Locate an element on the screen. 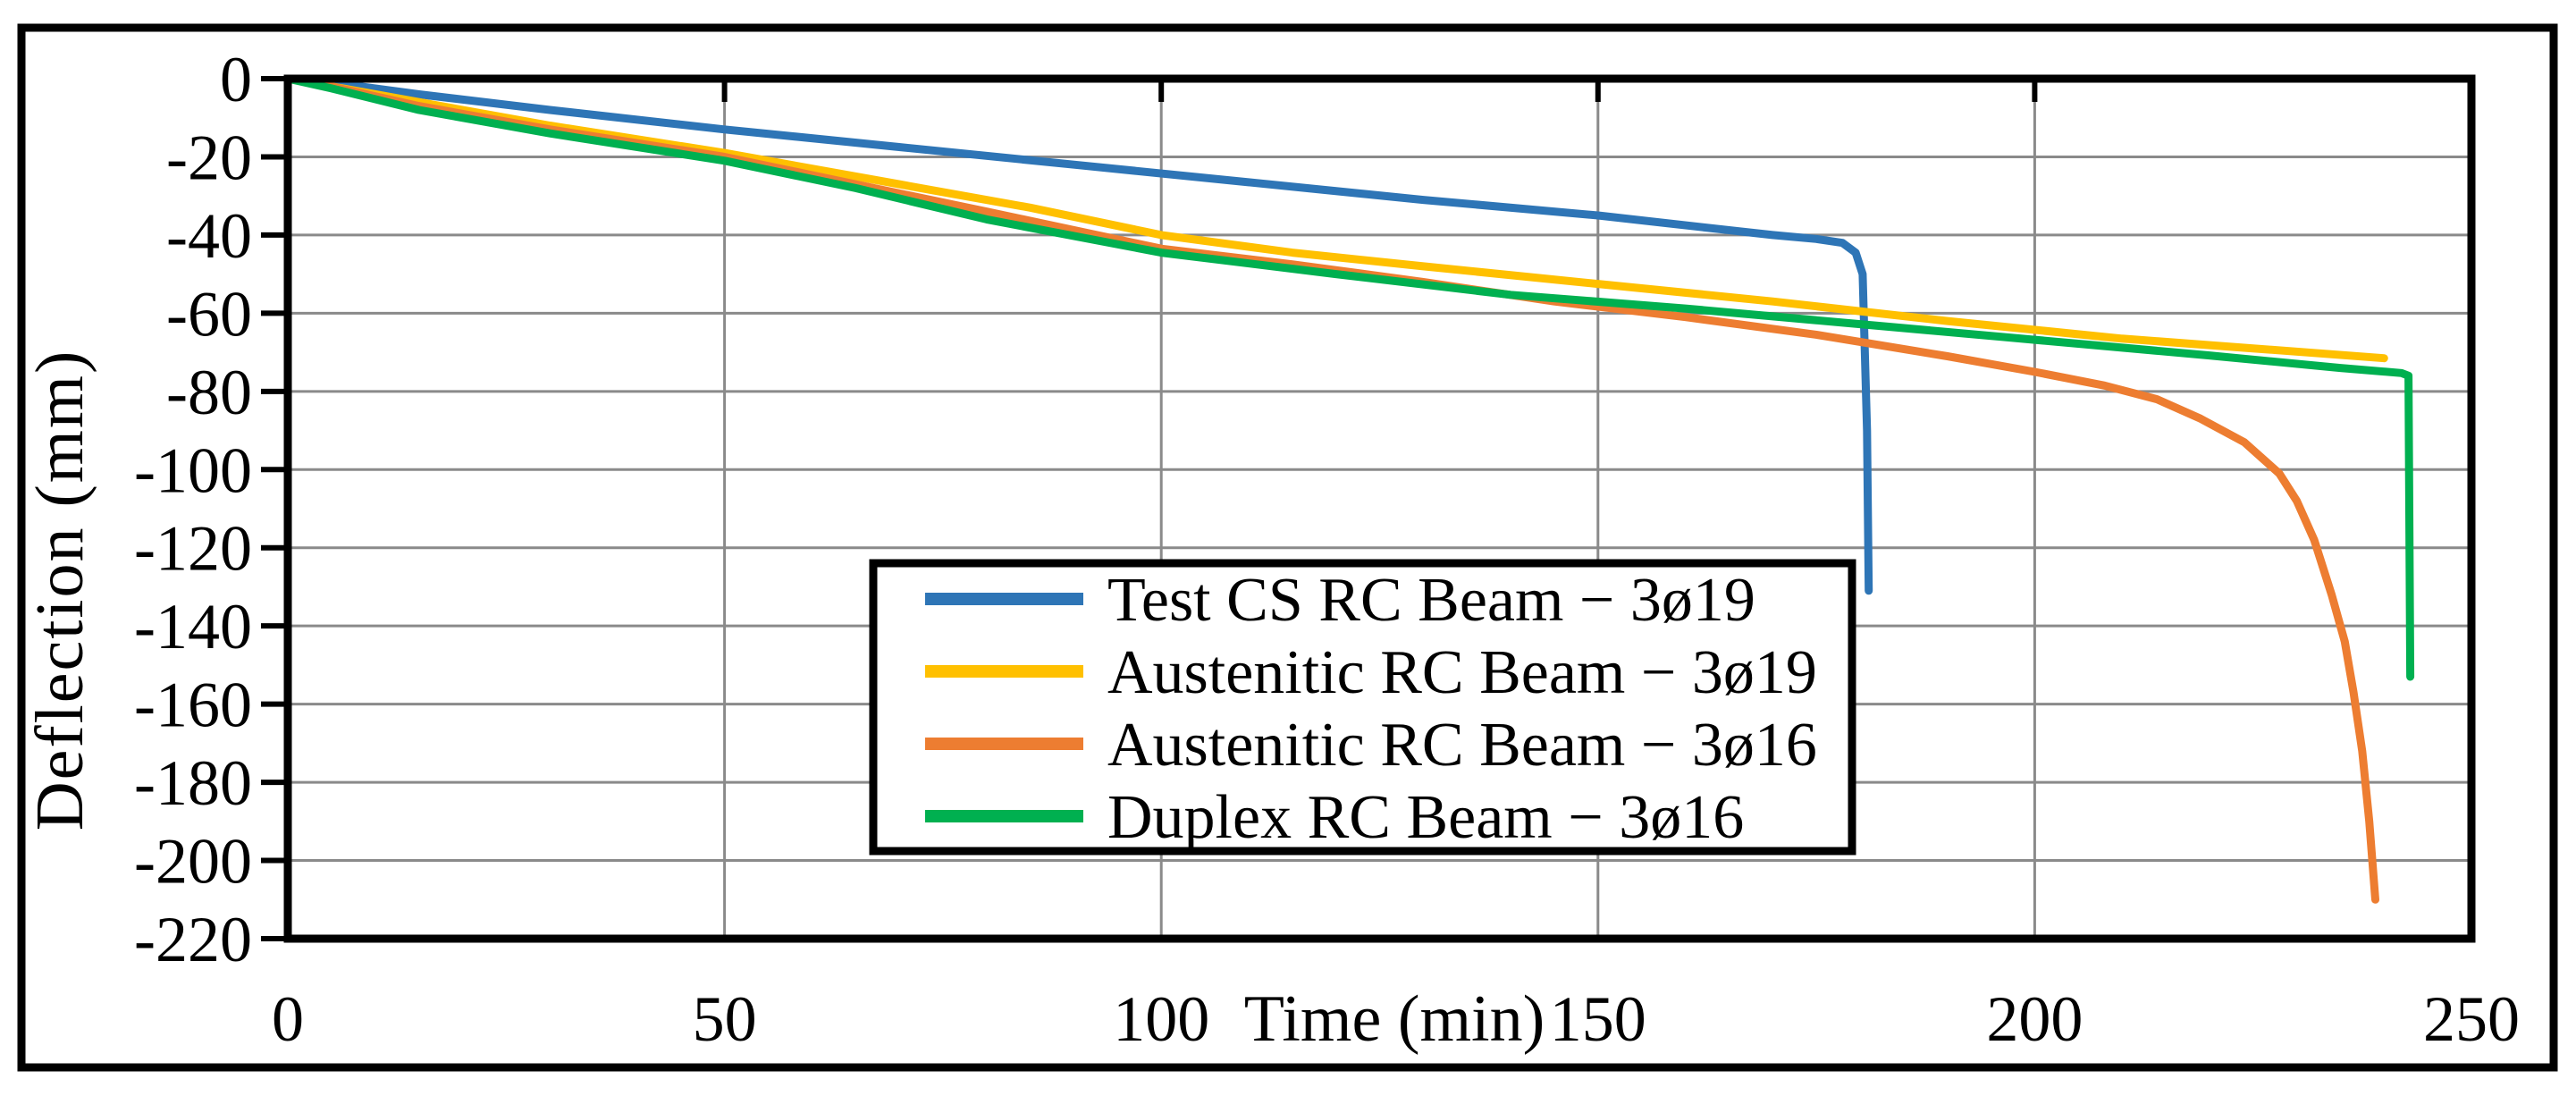 This screenshot has height=1096, width=2576. y-tick-label: -140 is located at coordinates (193, 626).